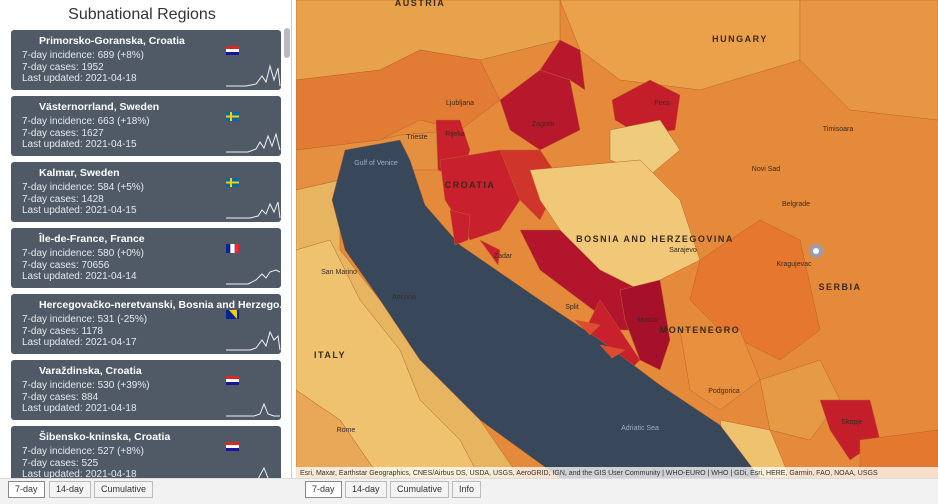  What do you see at coordinates (376, 163) in the screenshot?
I see `place-label: Gulf of Venice` at bounding box center [376, 163].